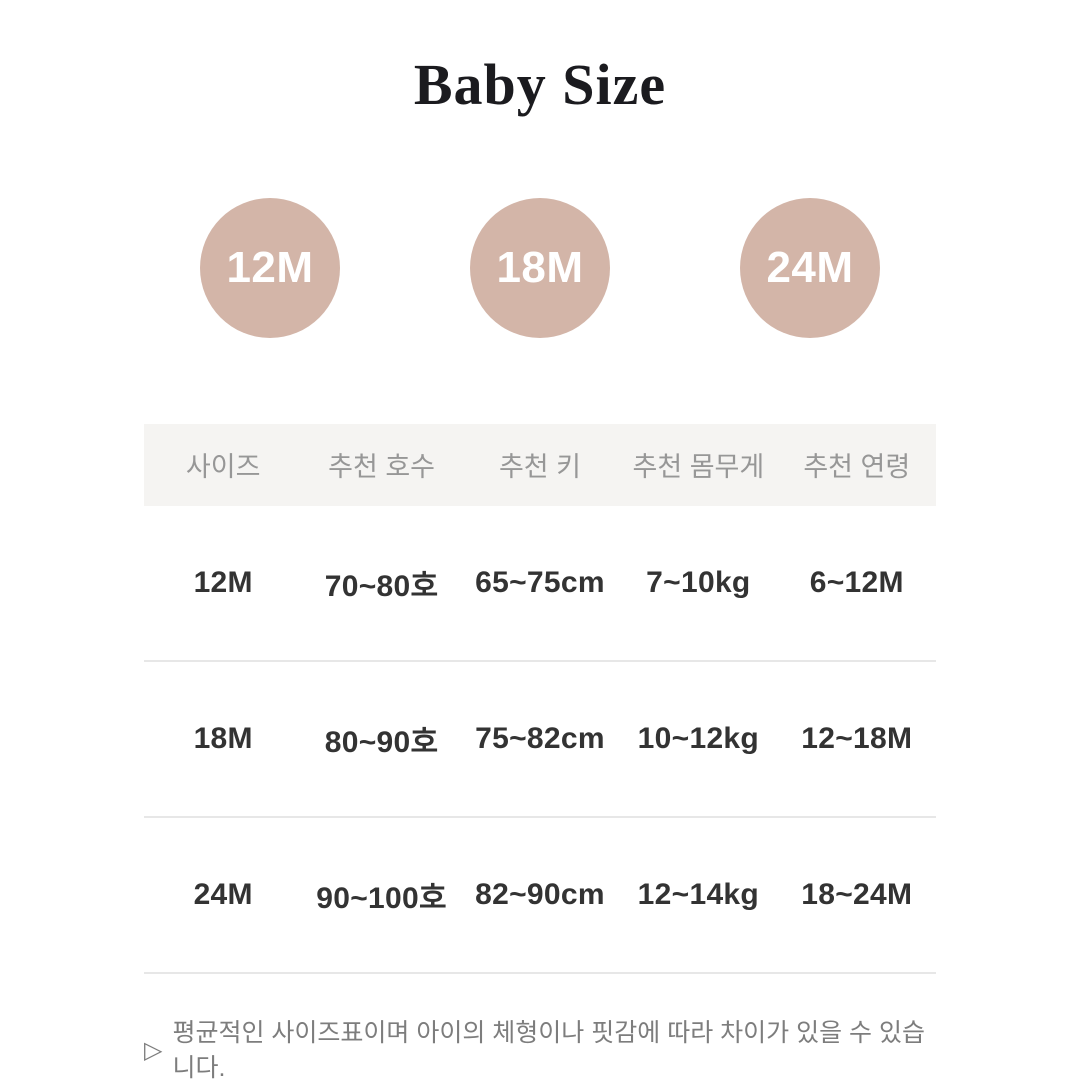 Image resolution: width=1080 pixels, height=1080 pixels. I want to click on cell-height: 65~75cm, so click(540, 583).